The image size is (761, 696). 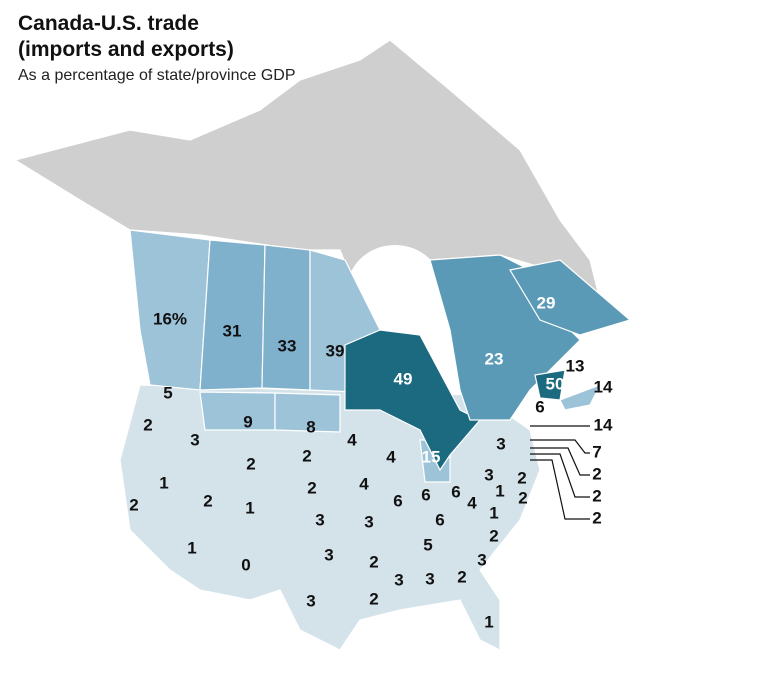 What do you see at coordinates (431, 456) in the screenshot?
I see `region-label: 15` at bounding box center [431, 456].